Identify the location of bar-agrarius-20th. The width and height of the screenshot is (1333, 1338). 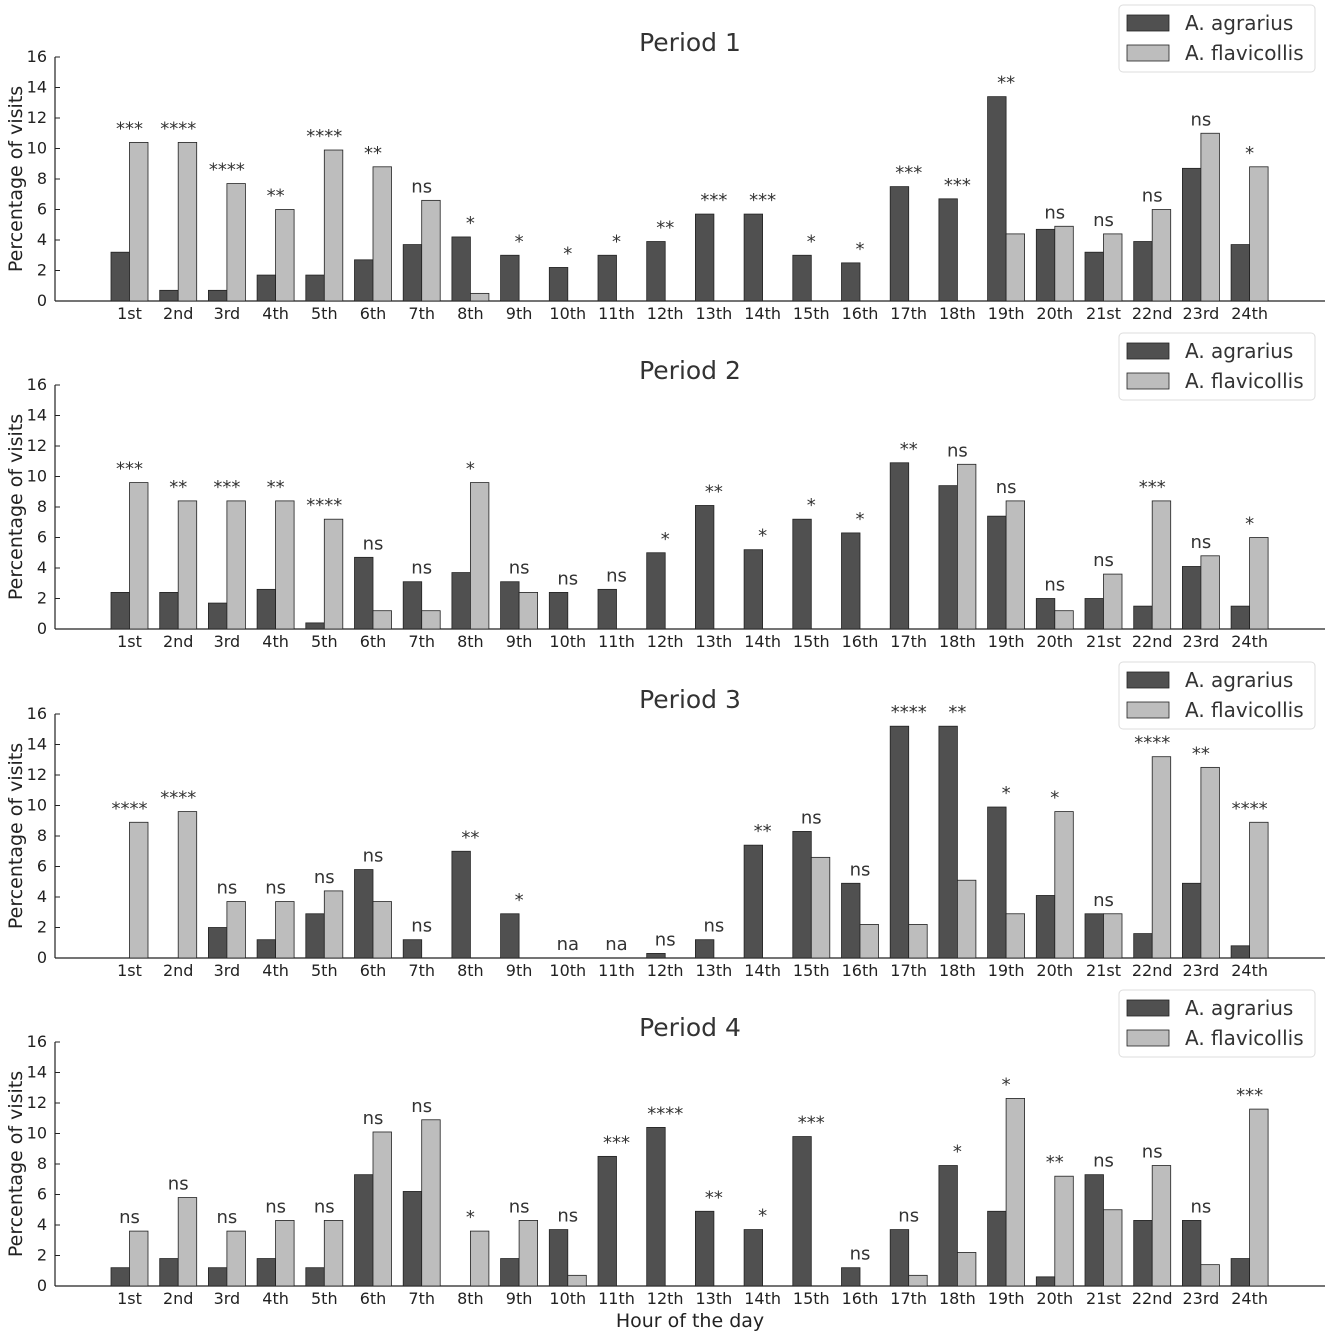
(1045, 1281).